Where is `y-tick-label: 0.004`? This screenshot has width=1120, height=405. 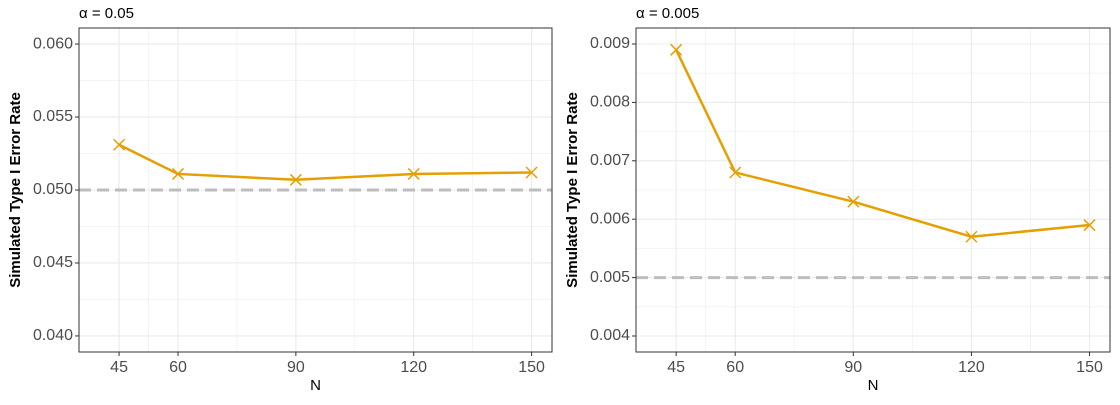
y-tick-label: 0.004 is located at coordinates (610, 335).